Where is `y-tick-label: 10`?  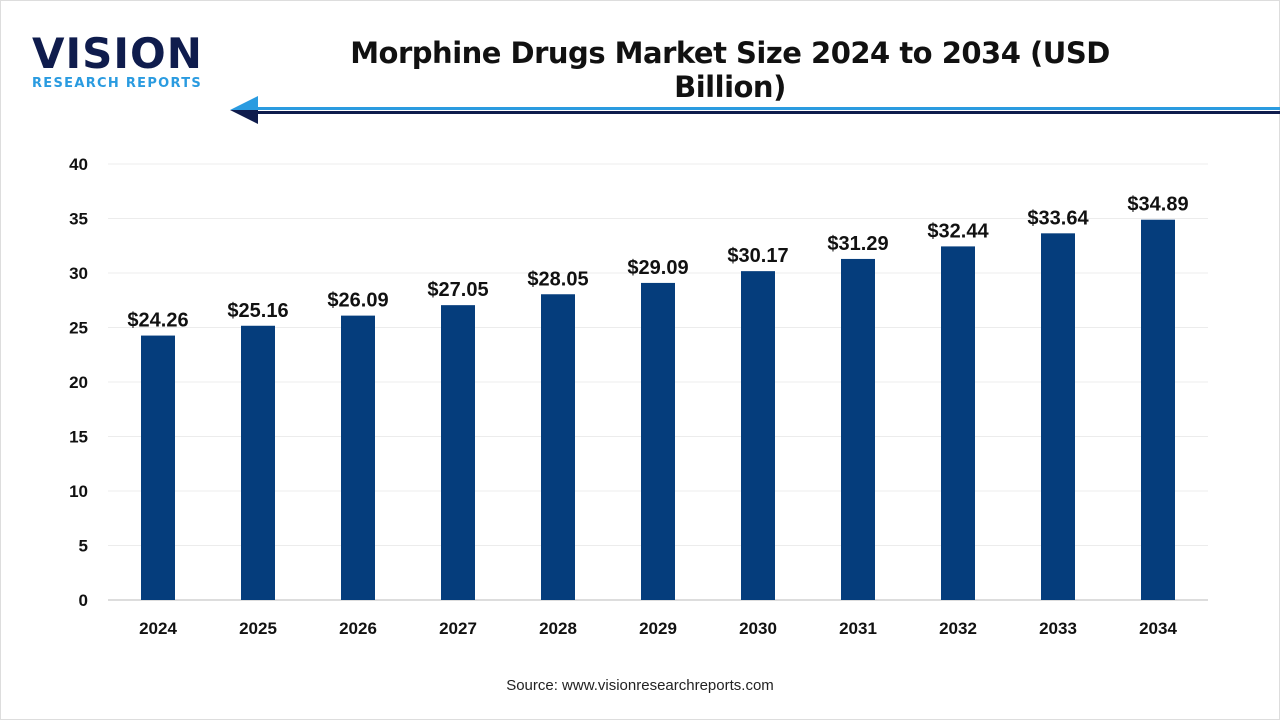
y-tick-label: 10 is located at coordinates (78, 491).